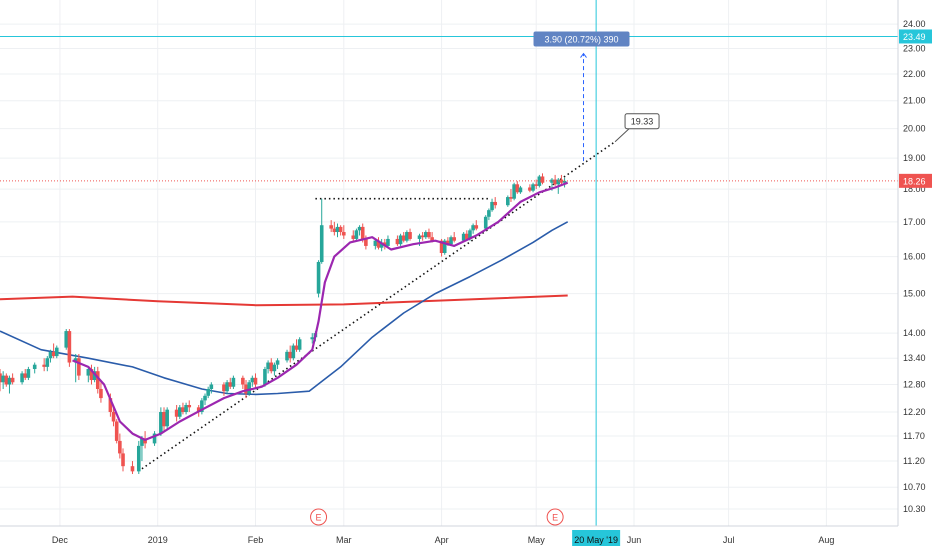 This screenshot has width=932, height=550. I want to click on time-axis-background, so click(449, 538).